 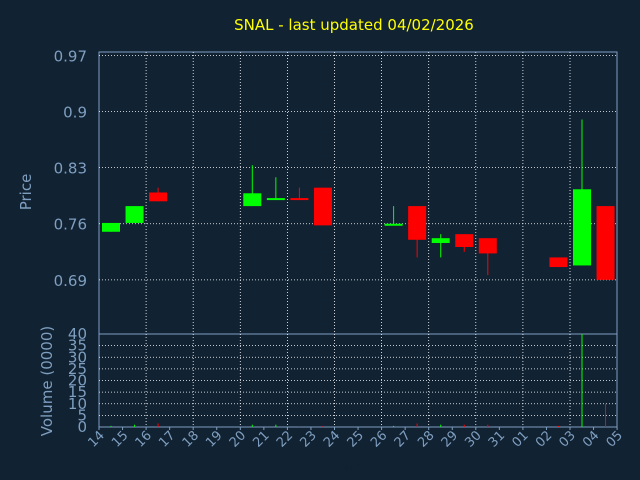 I want to click on x-tick-label: 16, so click(x=144, y=439).